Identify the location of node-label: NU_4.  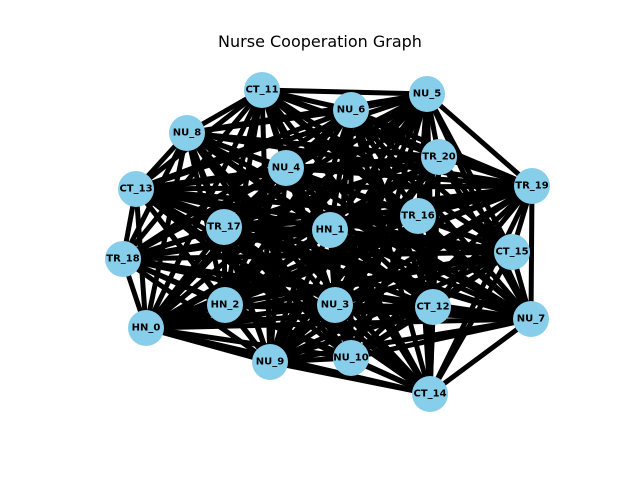
(286, 168).